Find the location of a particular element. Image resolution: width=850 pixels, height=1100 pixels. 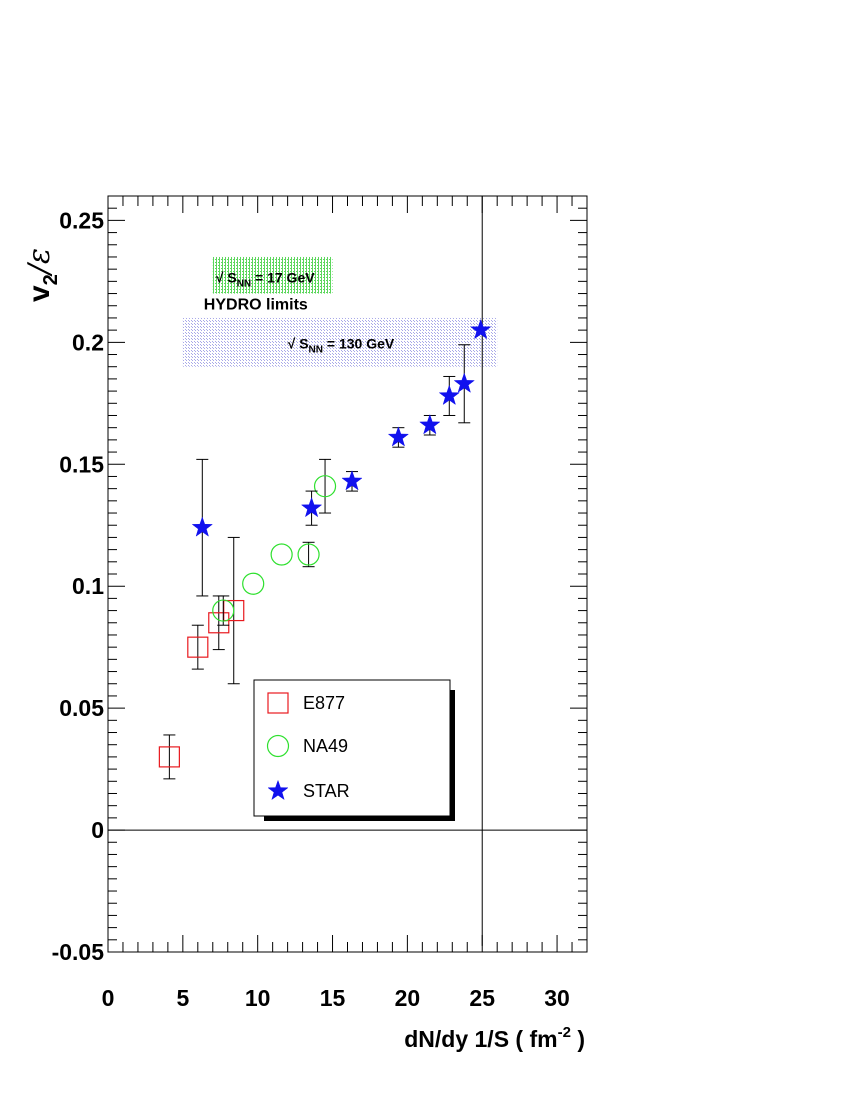

x-tick-label: 15 is located at coordinates (333, 998).